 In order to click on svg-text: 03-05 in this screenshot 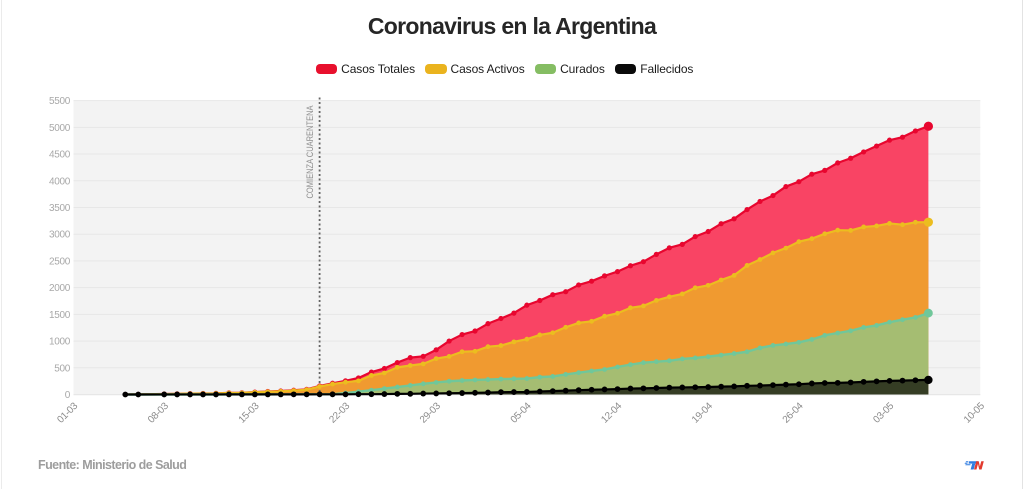, I will do `click(883, 412)`.